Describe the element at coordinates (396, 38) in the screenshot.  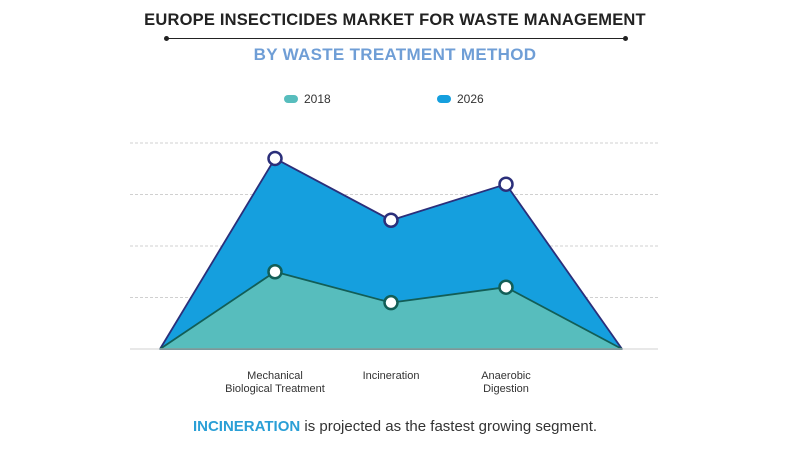
I see `title-divider` at that location.